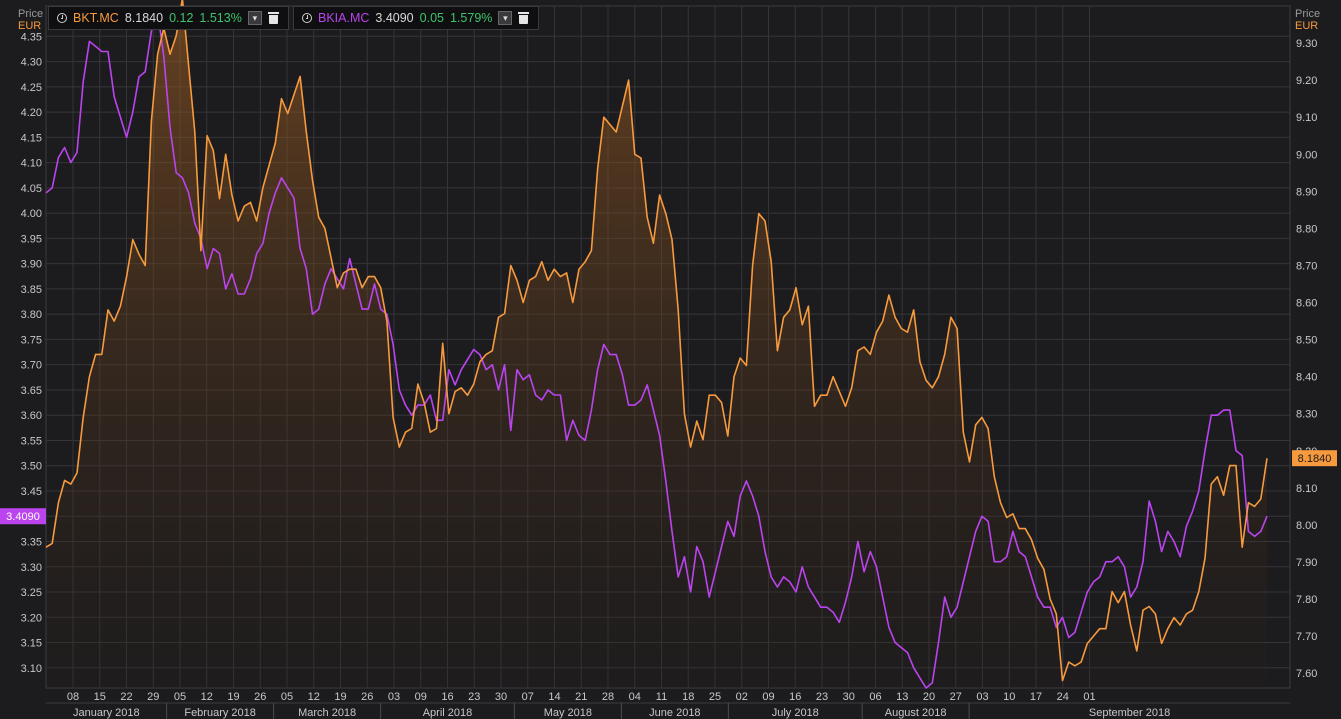  What do you see at coordinates (1306, 44) in the screenshot?
I see `right-tick-label: 9.30` at bounding box center [1306, 44].